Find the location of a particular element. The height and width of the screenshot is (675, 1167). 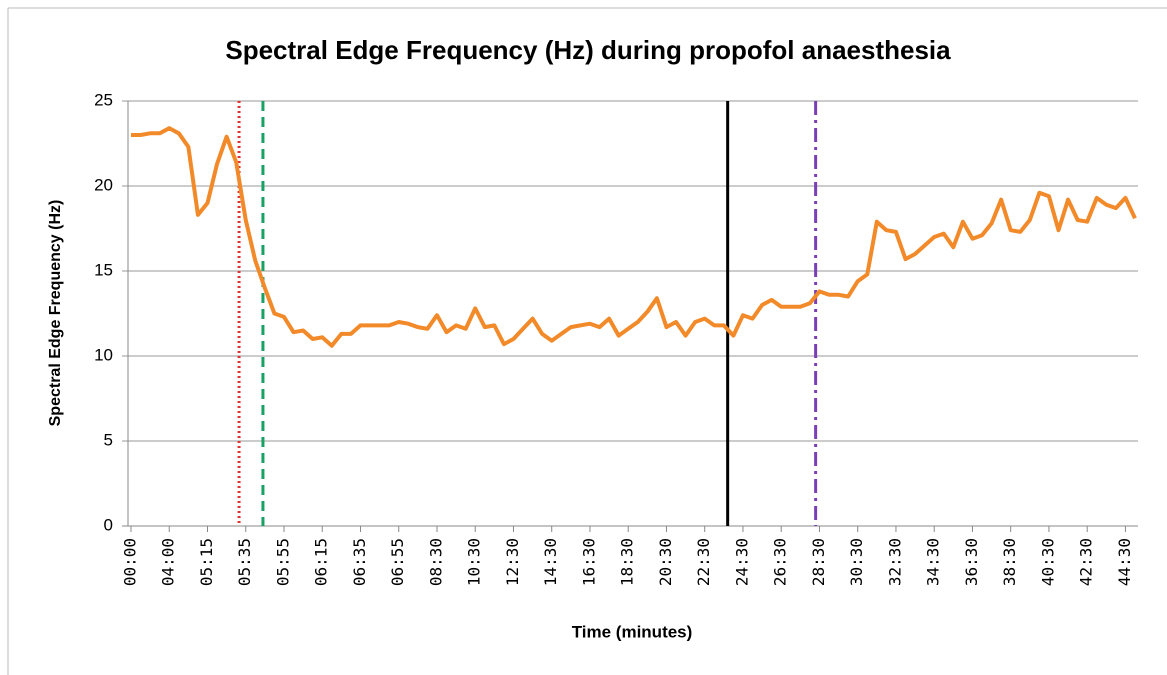

x-tick-label: 14:30 is located at coordinates (550, 562).